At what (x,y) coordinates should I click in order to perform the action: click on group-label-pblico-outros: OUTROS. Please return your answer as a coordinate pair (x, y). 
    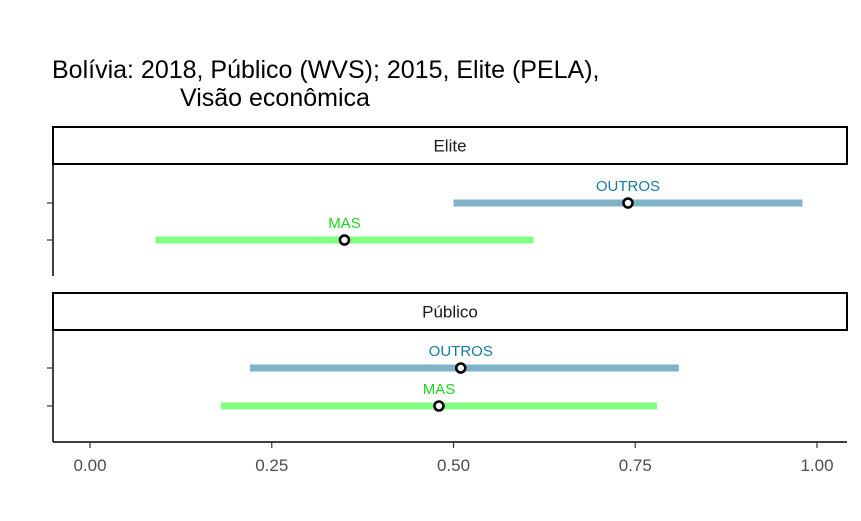
    Looking at the image, I should click on (461, 351).